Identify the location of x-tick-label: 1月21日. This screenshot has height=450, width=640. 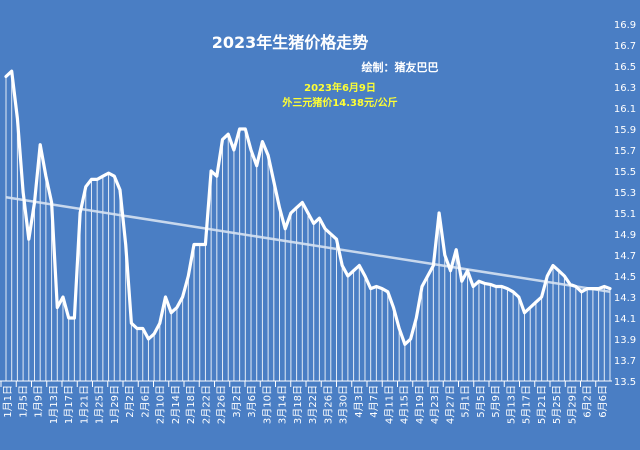
(84, 404).